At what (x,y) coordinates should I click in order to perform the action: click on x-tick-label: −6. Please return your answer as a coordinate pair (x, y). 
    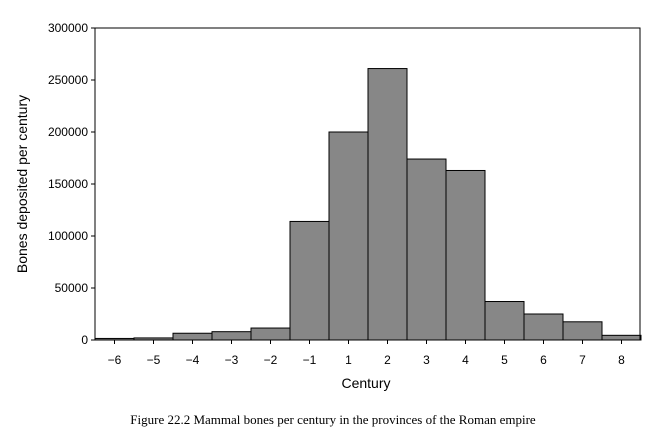
    Looking at the image, I should click on (115, 360).